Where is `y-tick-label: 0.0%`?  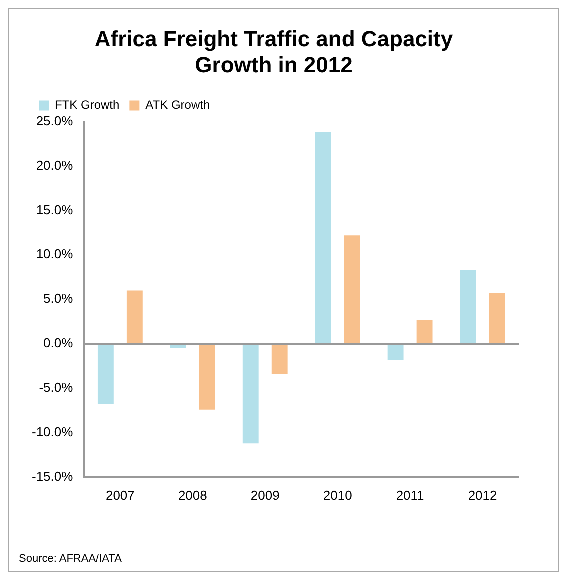
y-tick-label: 0.0% is located at coordinates (59, 343).